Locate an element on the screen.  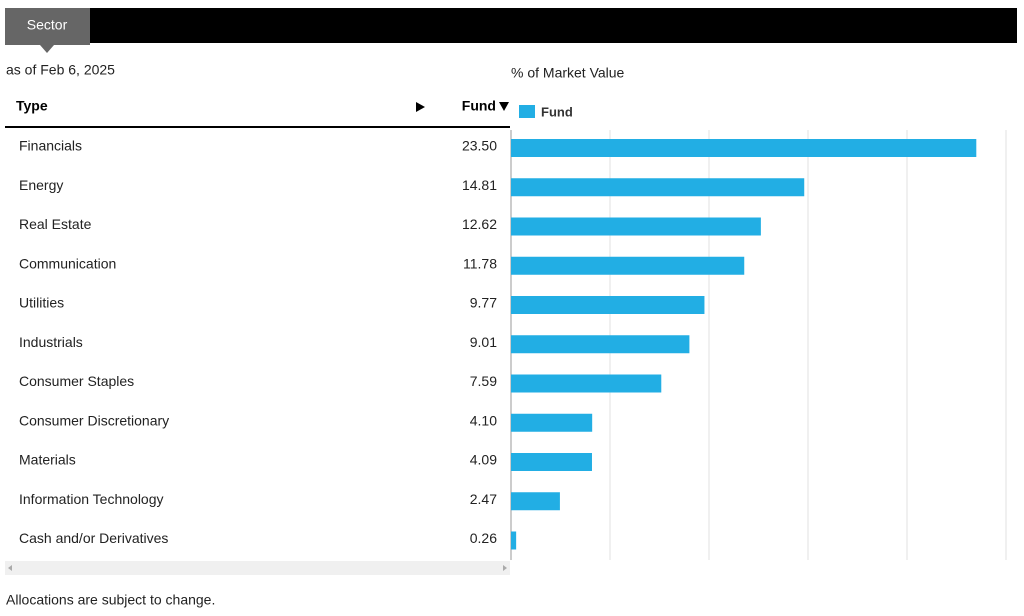
row-label: Materials is located at coordinates (47, 460).